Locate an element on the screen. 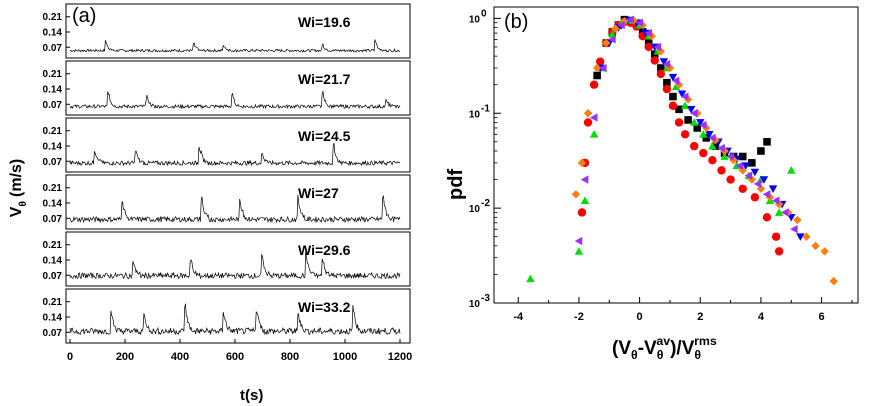  subpanel-1: 0.21 0.14 0.07 Wi=19.6 is located at coordinates (227, 31).